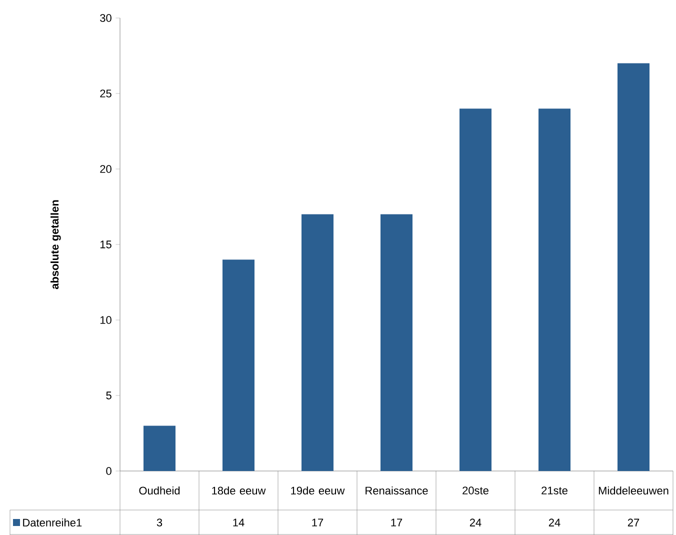 This screenshot has height=535, width=676. Describe the element at coordinates (106, 18) in the screenshot. I see `y-tick-label: 30` at that location.